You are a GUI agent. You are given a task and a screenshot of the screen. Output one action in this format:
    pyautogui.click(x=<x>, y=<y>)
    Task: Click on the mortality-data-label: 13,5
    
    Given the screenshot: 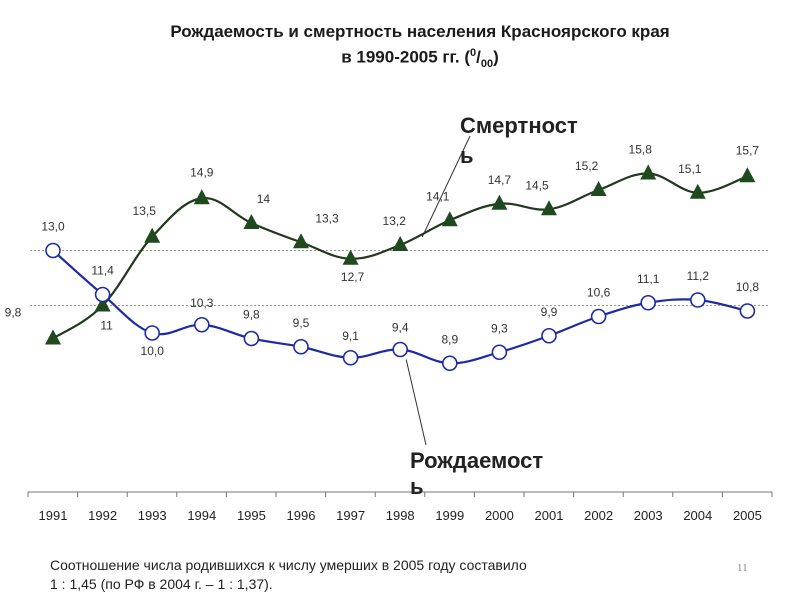 What is the action you would take?
    pyautogui.click(x=145, y=211)
    